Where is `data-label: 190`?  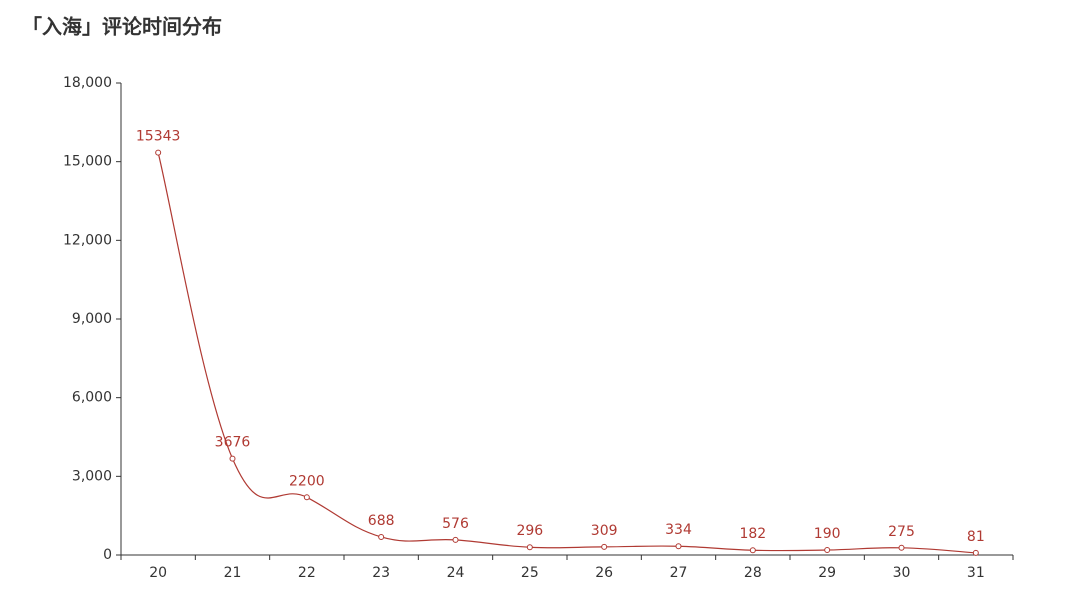
data-label: 190 is located at coordinates (827, 534).